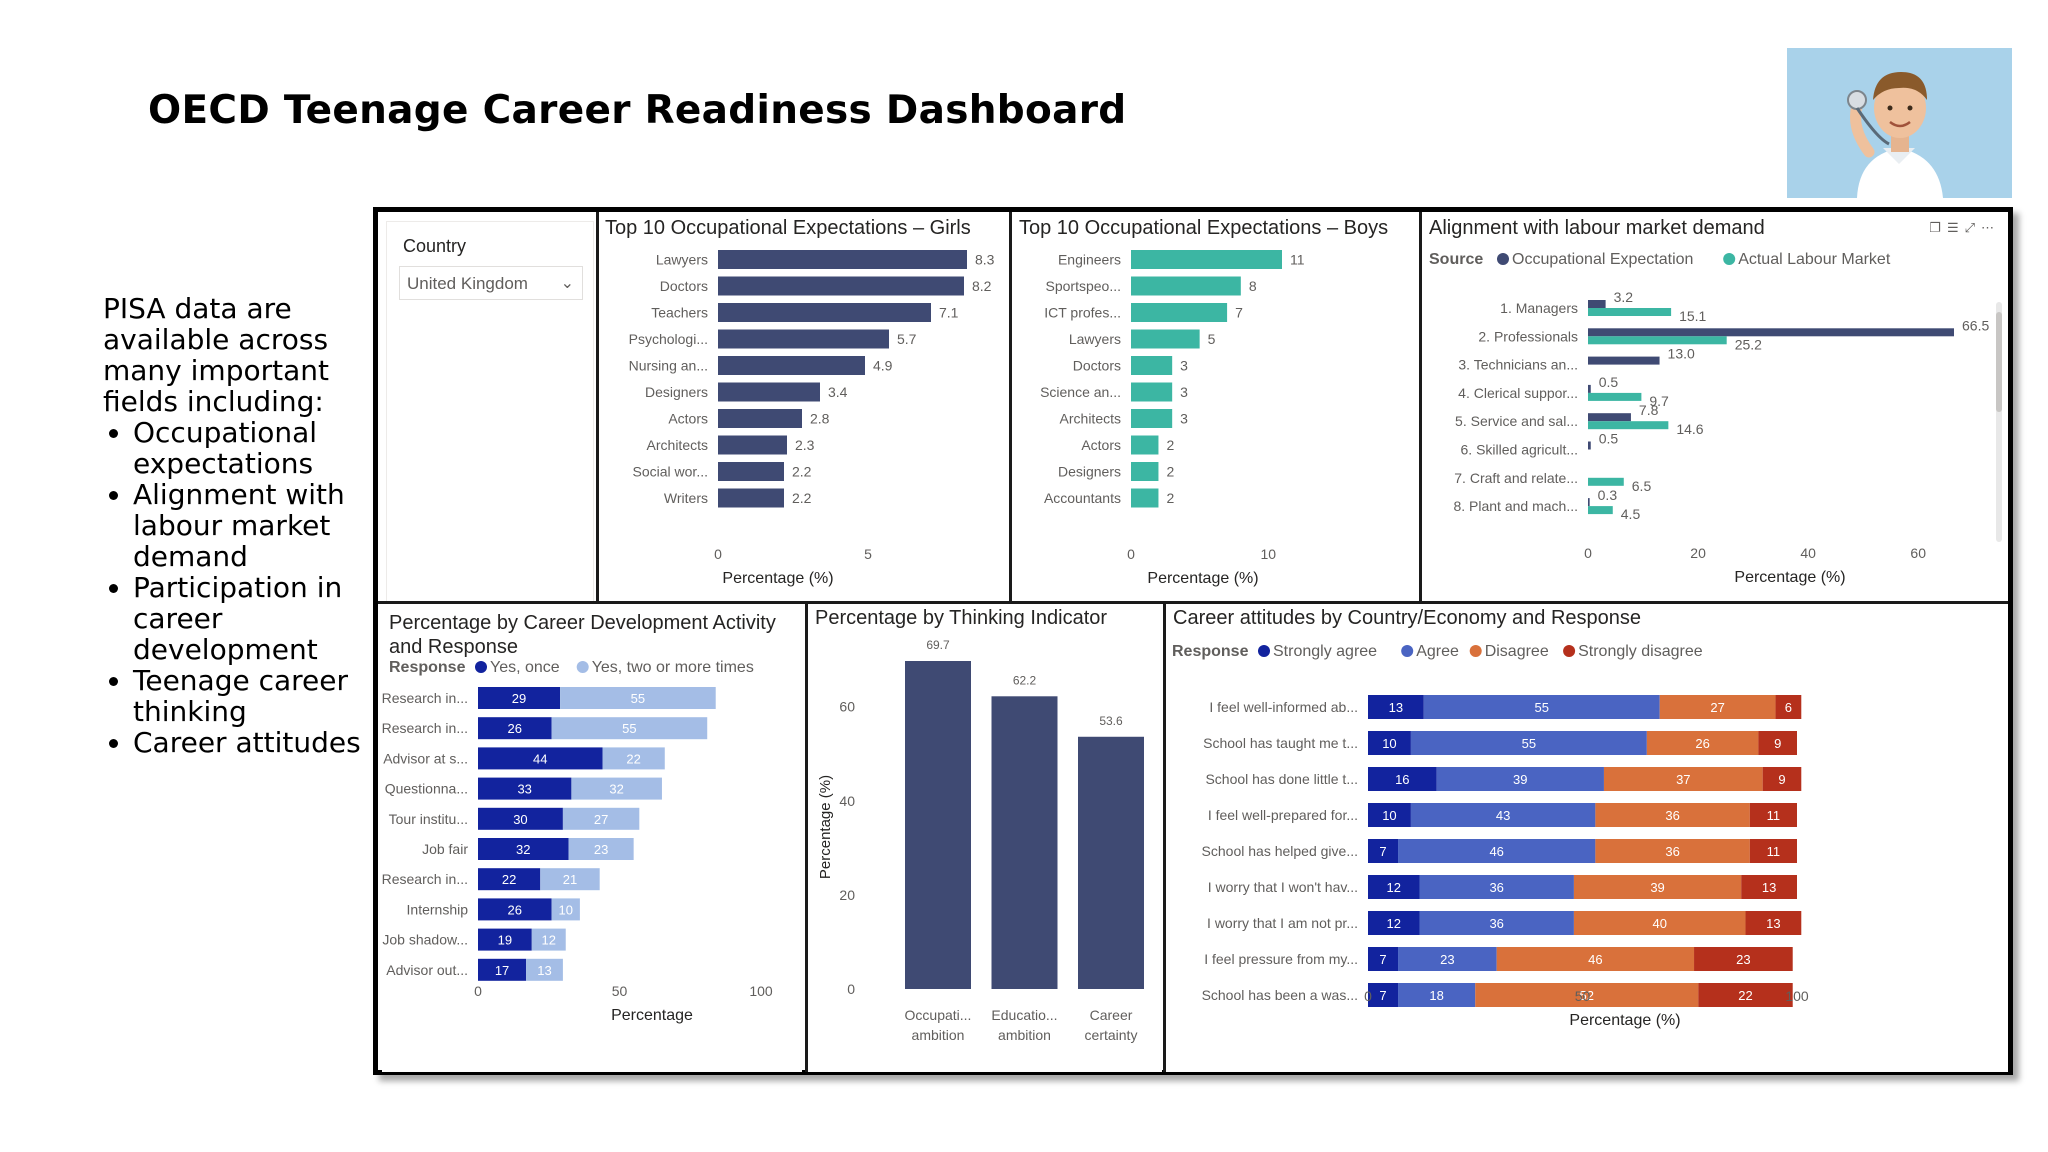 This screenshot has height=1152, width=2048. What do you see at coordinates (907, 339) in the screenshot?
I see `data-label: 5.7` at bounding box center [907, 339].